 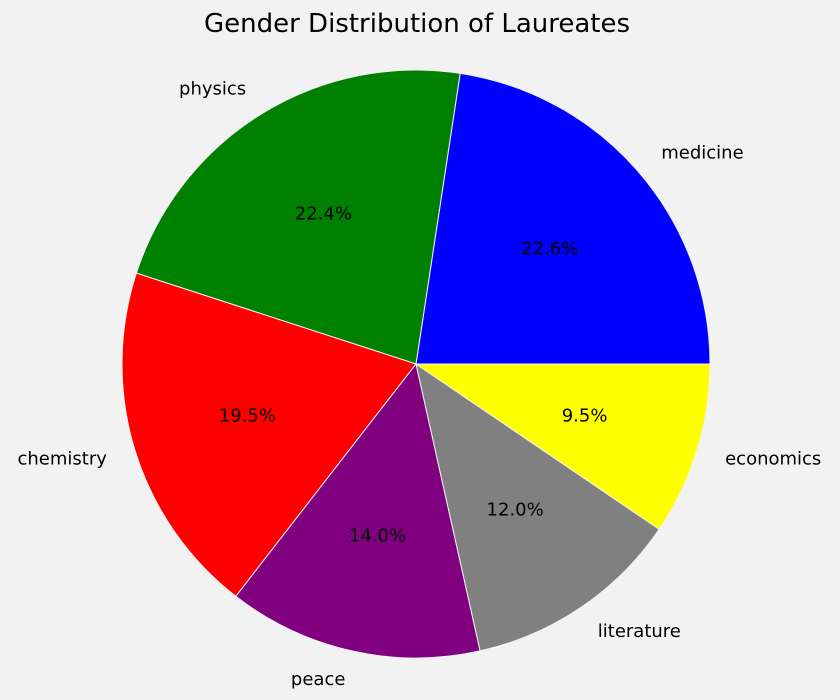 I want to click on slice-label-physics: physics, so click(x=212, y=88).